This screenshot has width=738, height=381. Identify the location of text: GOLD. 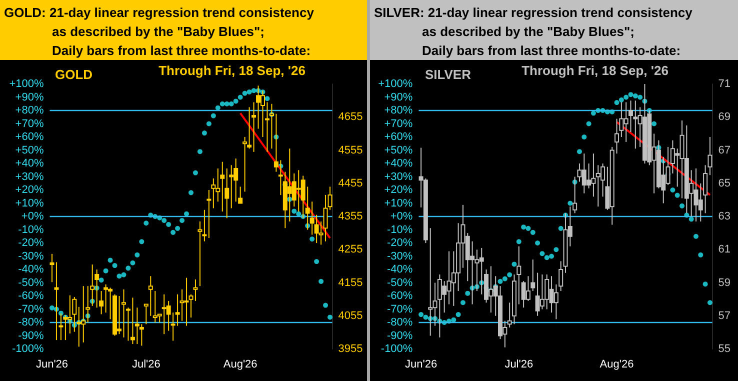
(74, 74).